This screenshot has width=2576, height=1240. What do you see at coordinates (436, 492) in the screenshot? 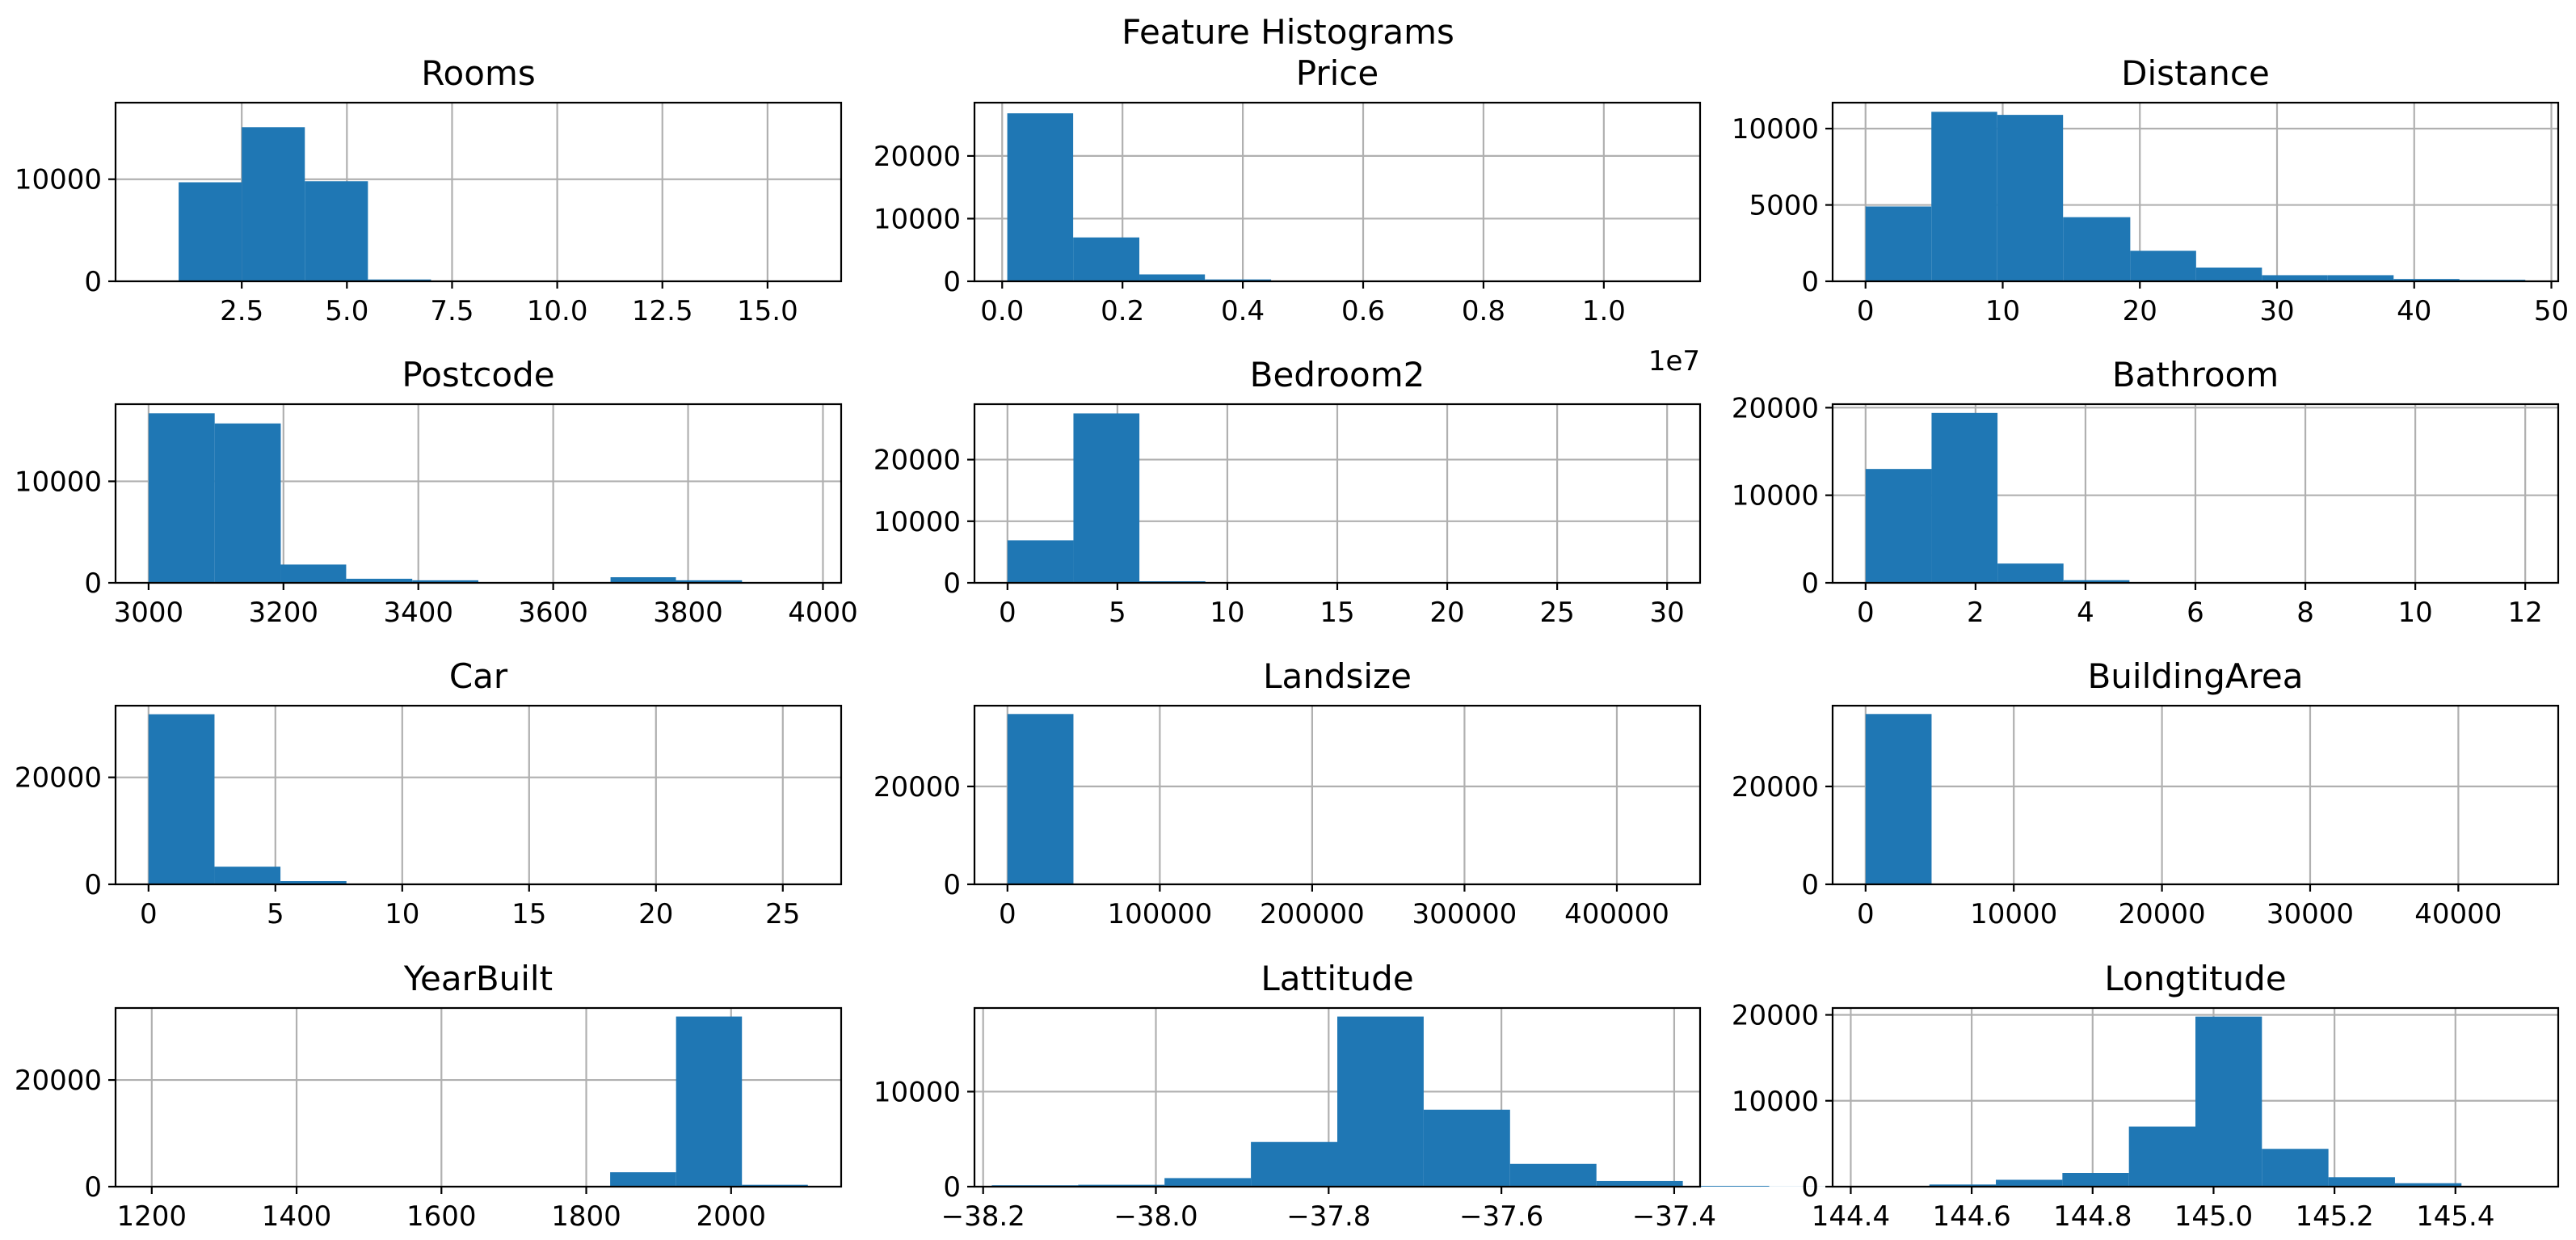
I see `subplot-postcode: 3000 3200 3400 3600 3800 4000 0 10000 Postcode` at bounding box center [436, 492].